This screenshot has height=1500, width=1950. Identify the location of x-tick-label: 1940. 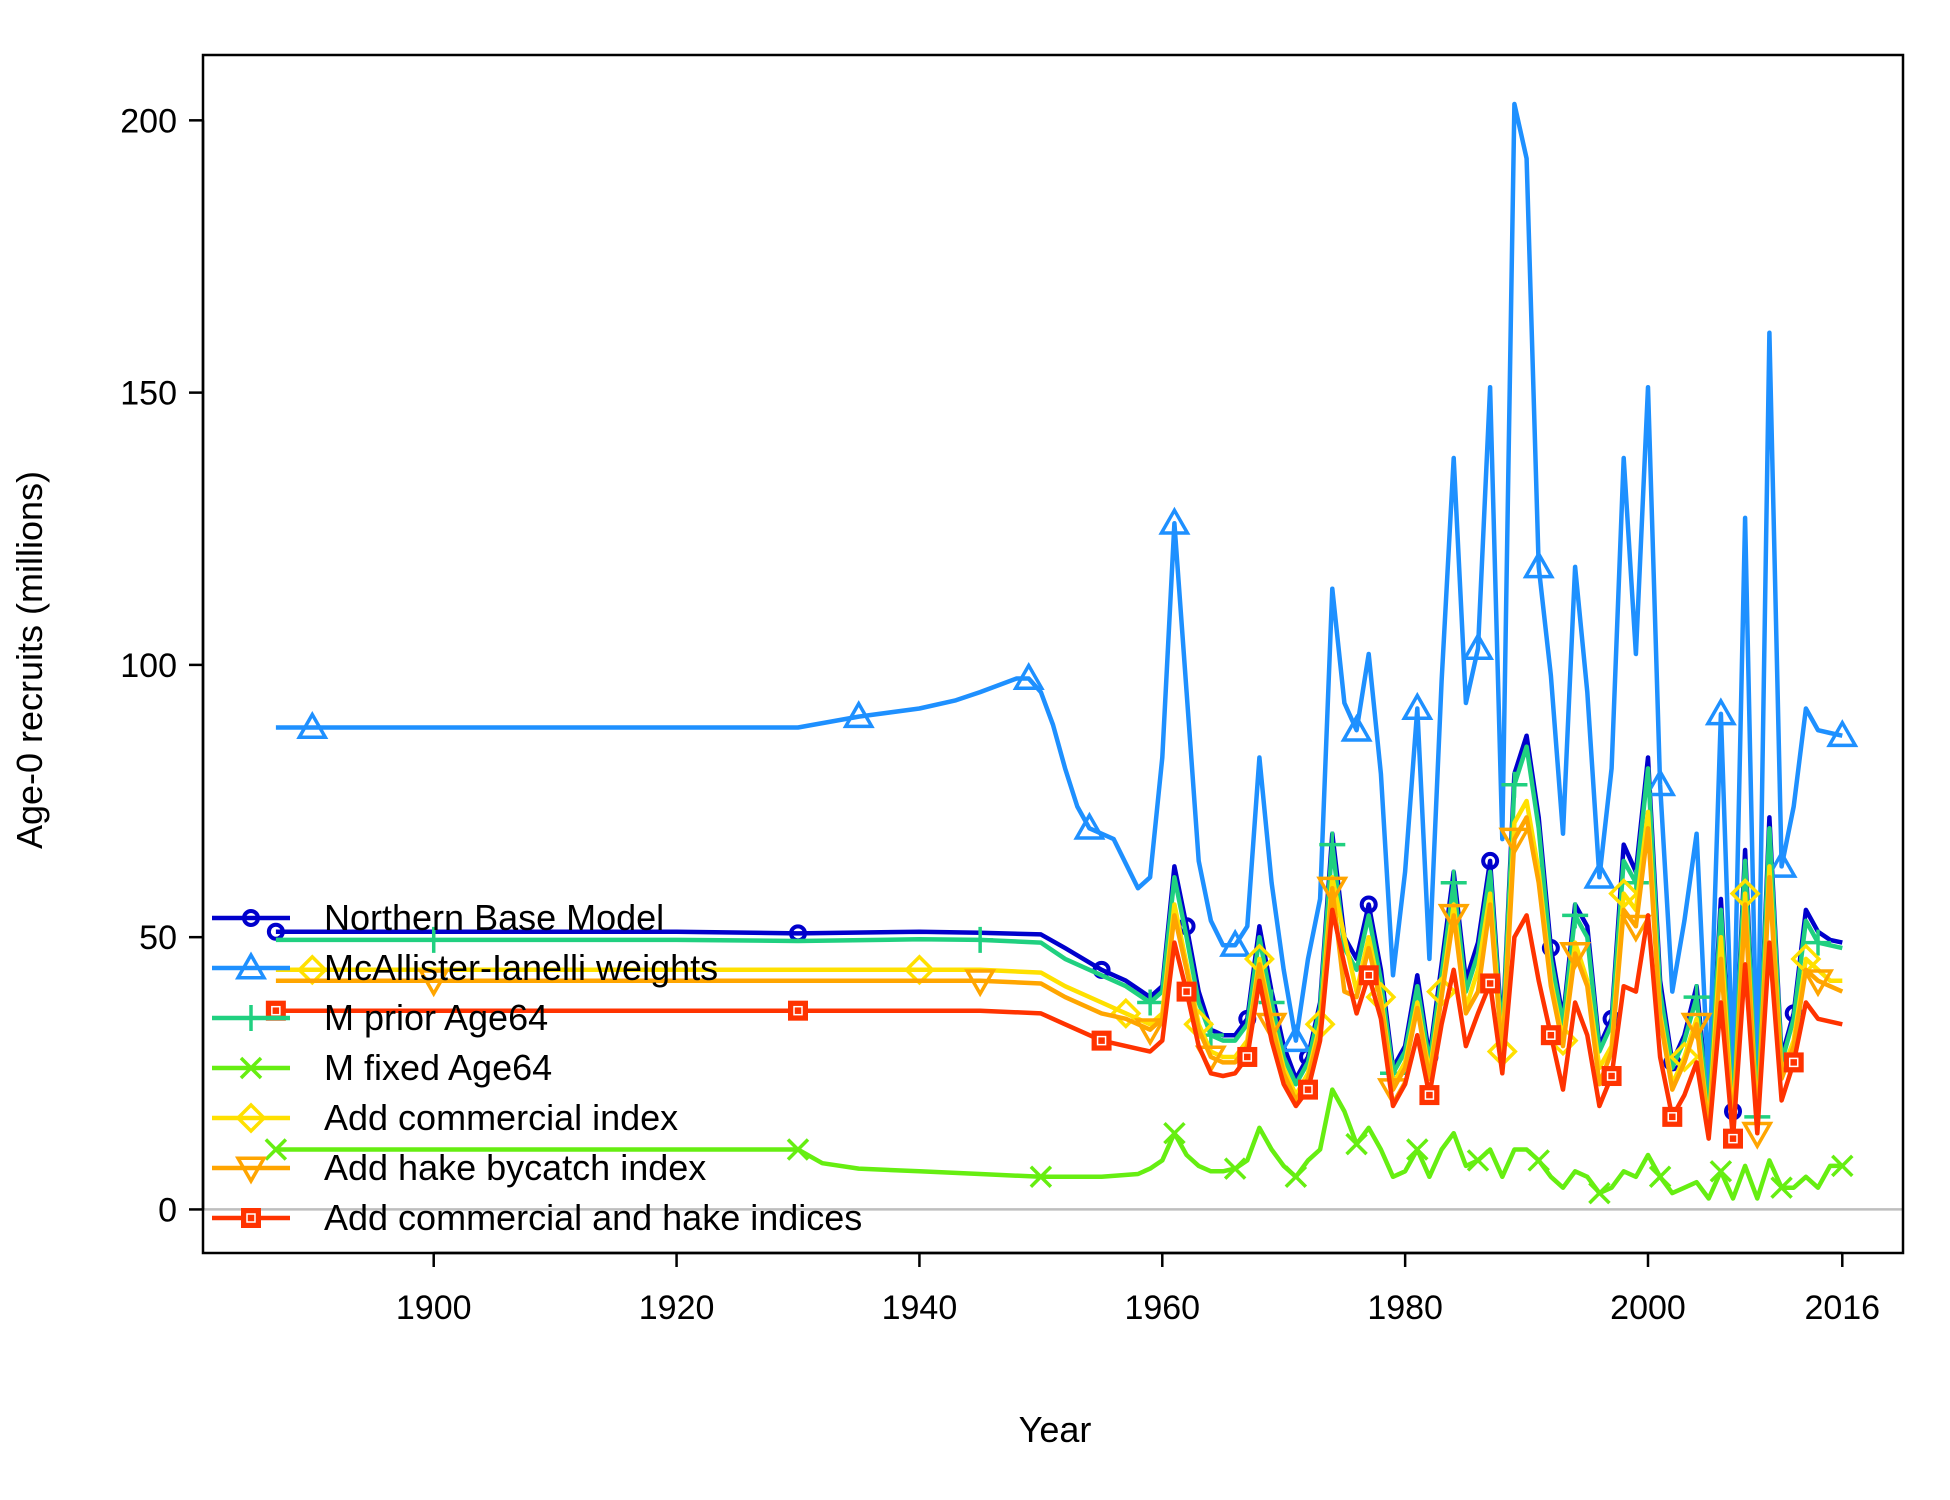
(920, 1308).